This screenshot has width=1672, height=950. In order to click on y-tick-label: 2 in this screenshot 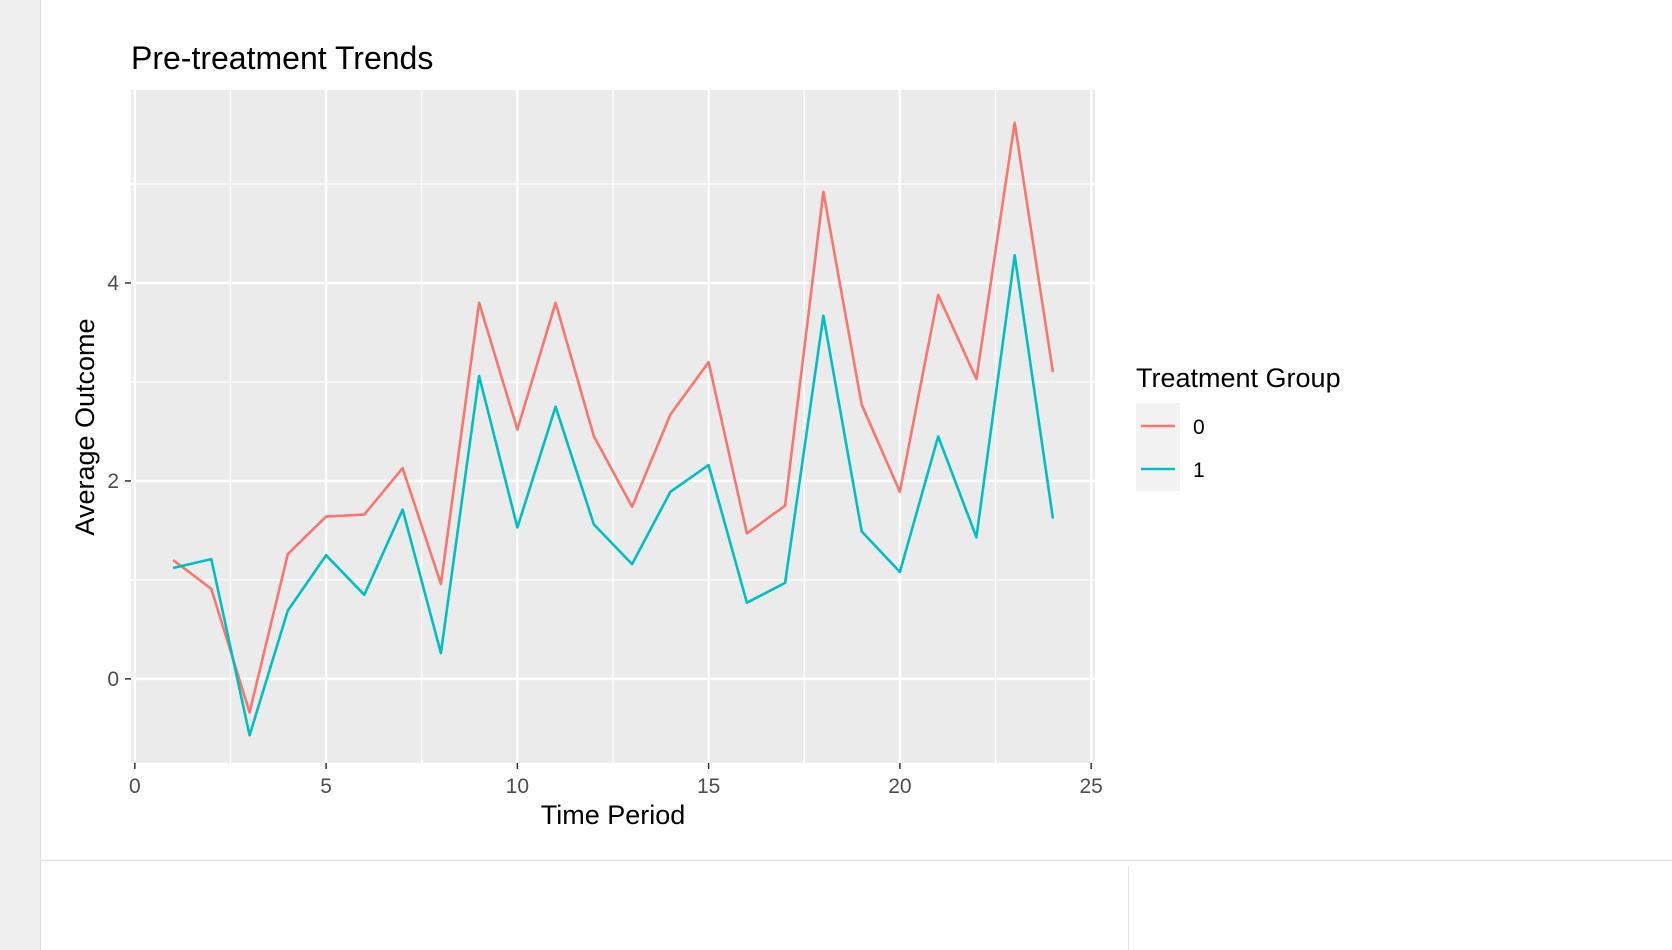, I will do `click(113, 481)`.